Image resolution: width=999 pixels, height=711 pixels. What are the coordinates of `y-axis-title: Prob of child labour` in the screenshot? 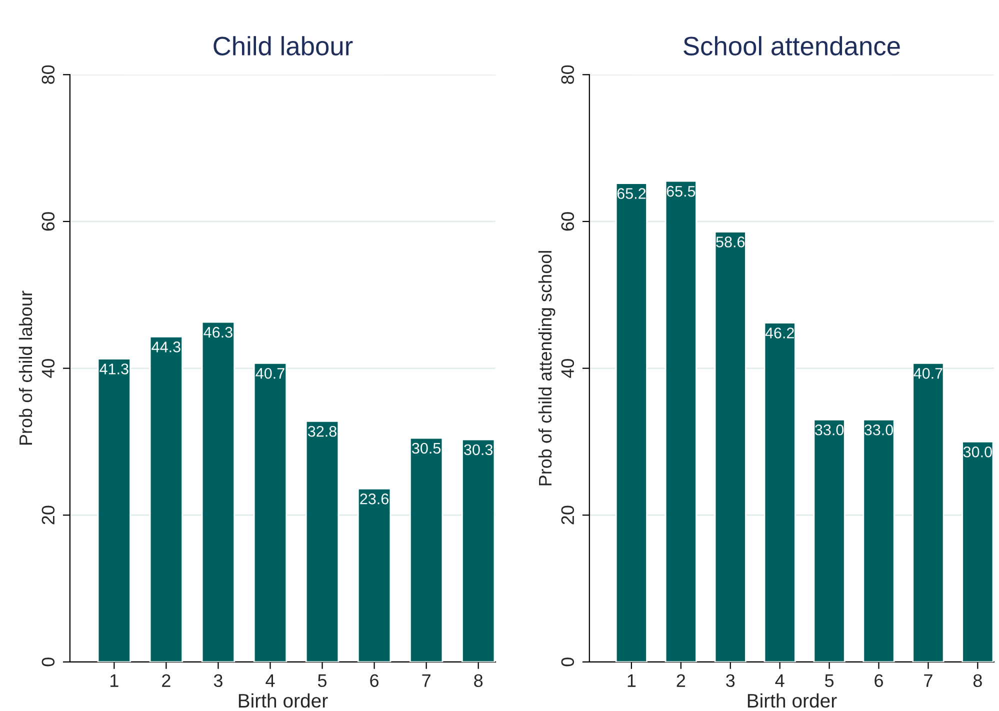 It's located at (25, 367).